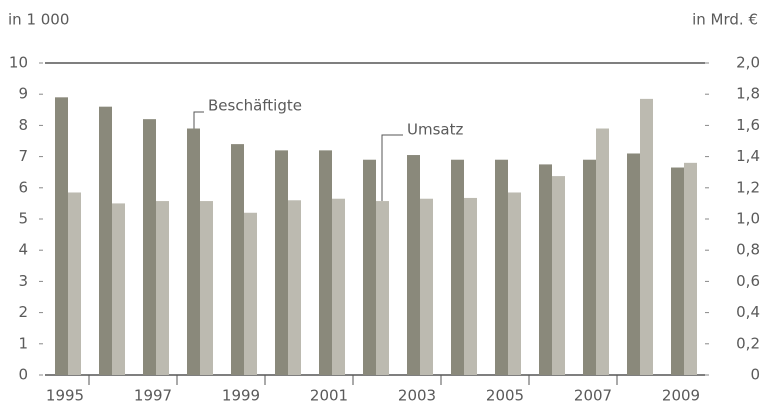 This screenshot has width=766, height=411. I want to click on x-tick-label: 1999, so click(241, 396).